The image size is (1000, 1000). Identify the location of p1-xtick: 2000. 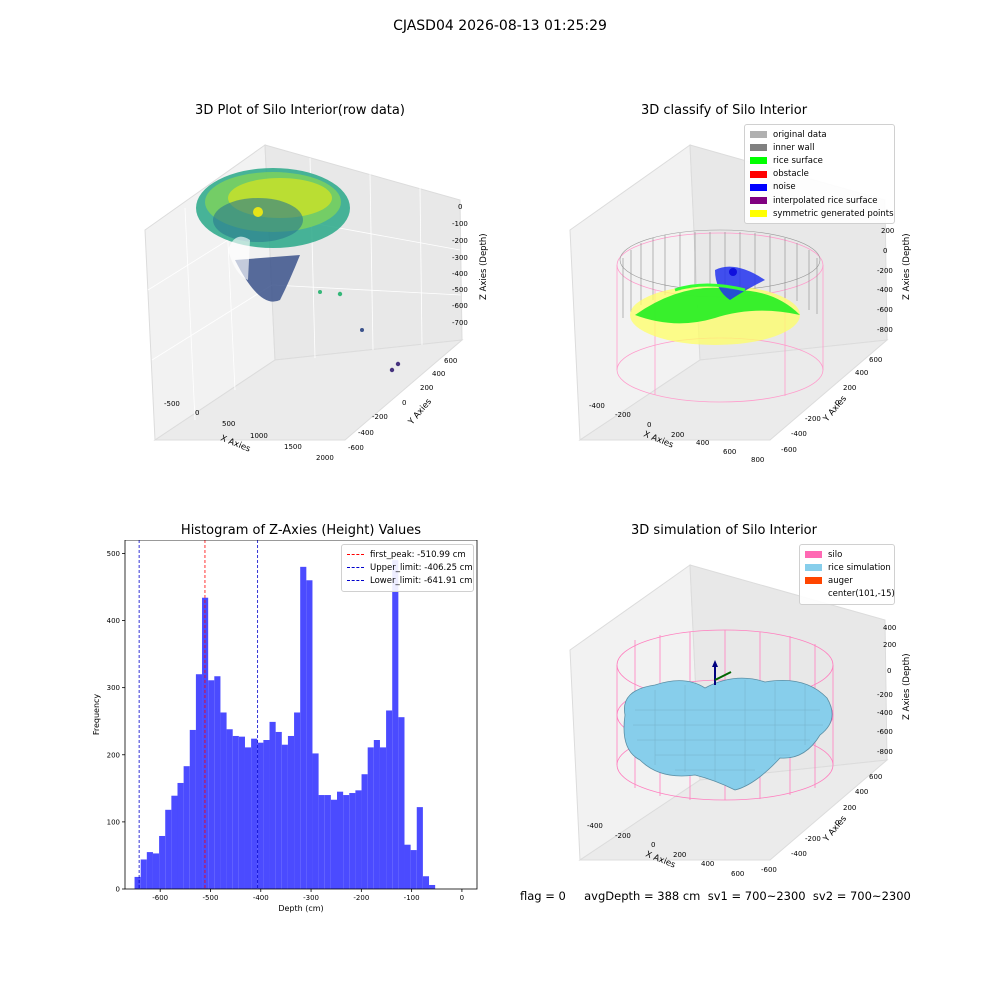
(325, 458).